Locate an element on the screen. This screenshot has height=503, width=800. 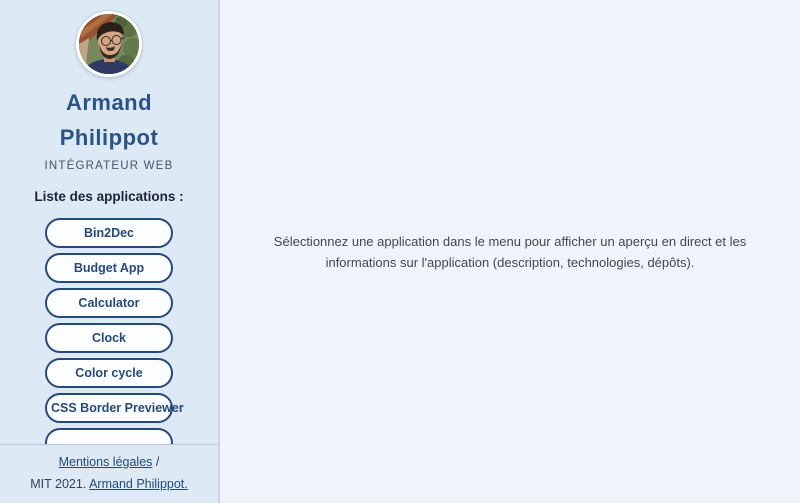
list-item: Bin2Dec is located at coordinates (109, 235).